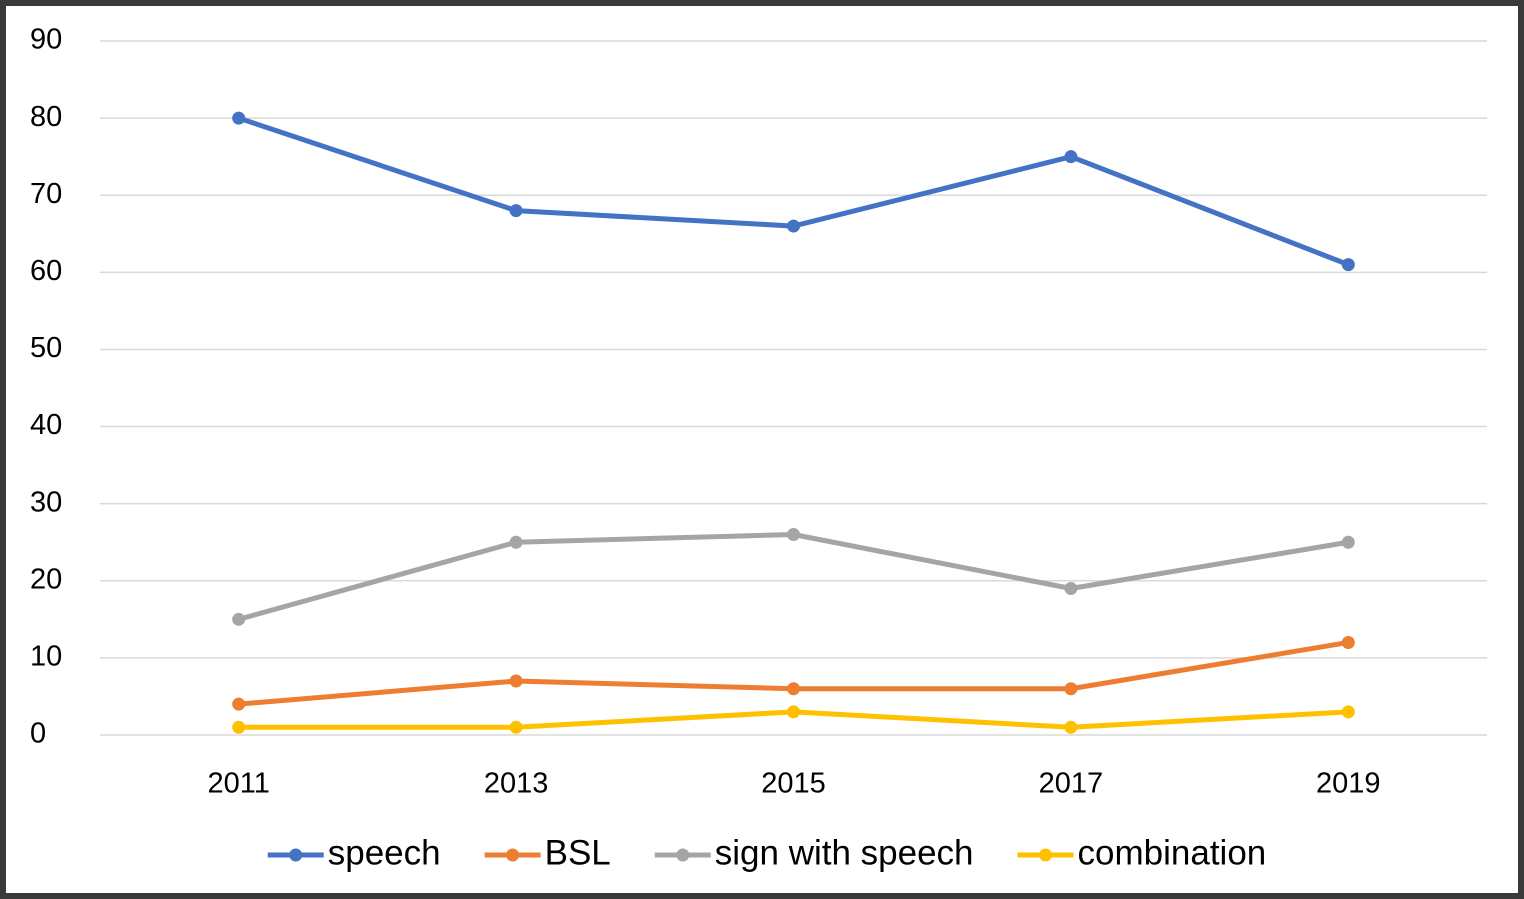 The height and width of the screenshot is (899, 1524). I want to click on x-tick-label: 2015, so click(793, 784).